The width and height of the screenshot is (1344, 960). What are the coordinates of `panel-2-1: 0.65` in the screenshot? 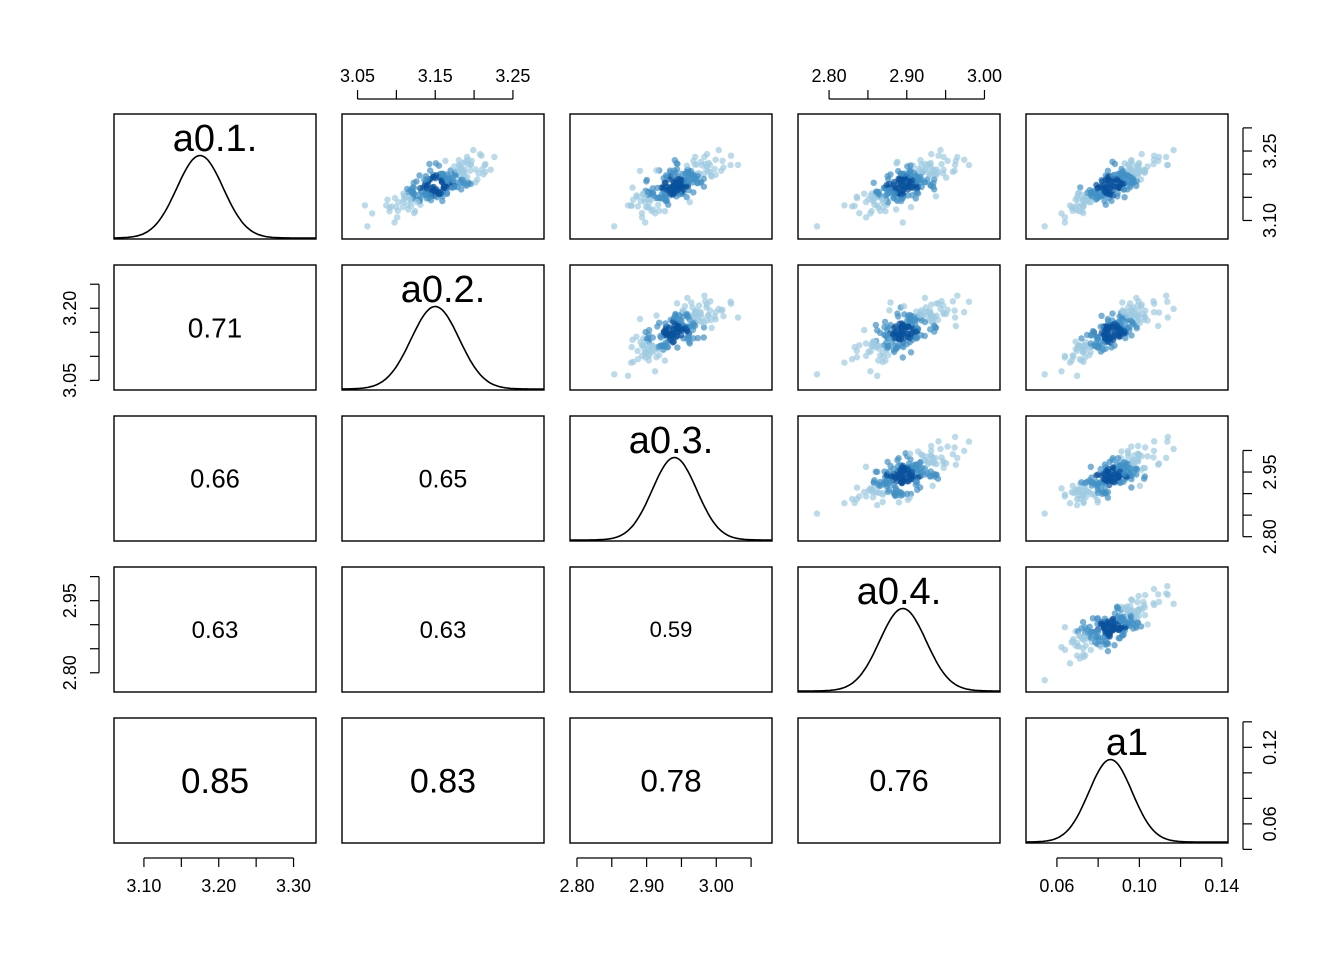 It's located at (443, 478).